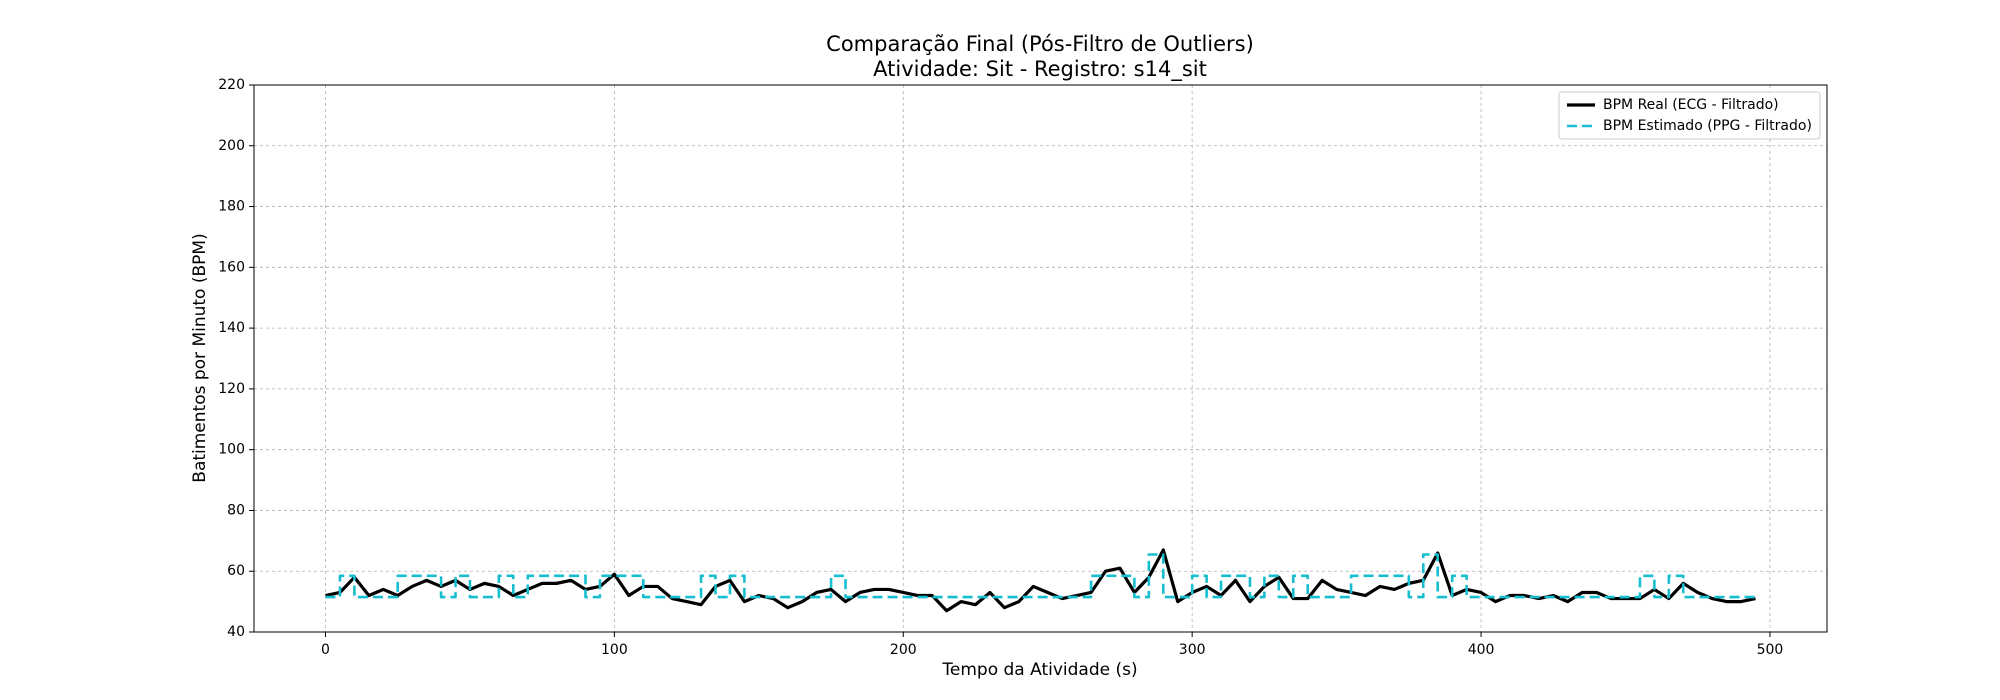  What do you see at coordinates (903, 650) in the screenshot?
I see `x-tick-label: 200` at bounding box center [903, 650].